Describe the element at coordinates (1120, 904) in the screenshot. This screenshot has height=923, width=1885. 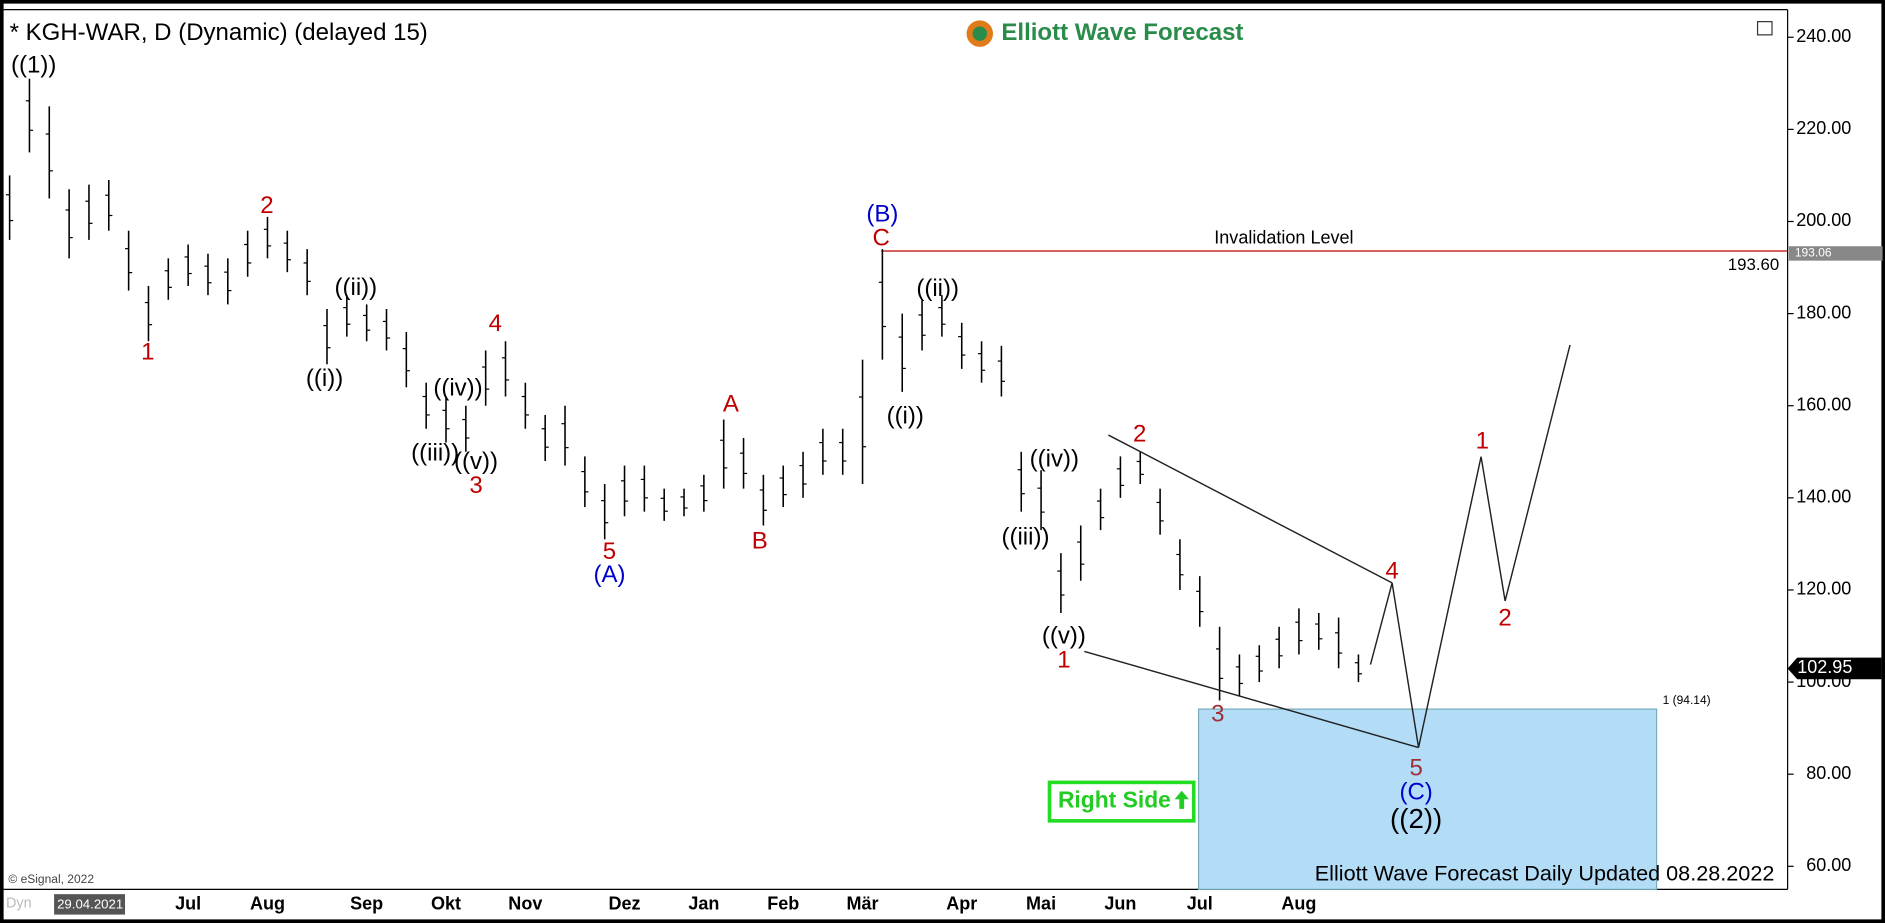
I see `x-tick-label: Jun` at that location.